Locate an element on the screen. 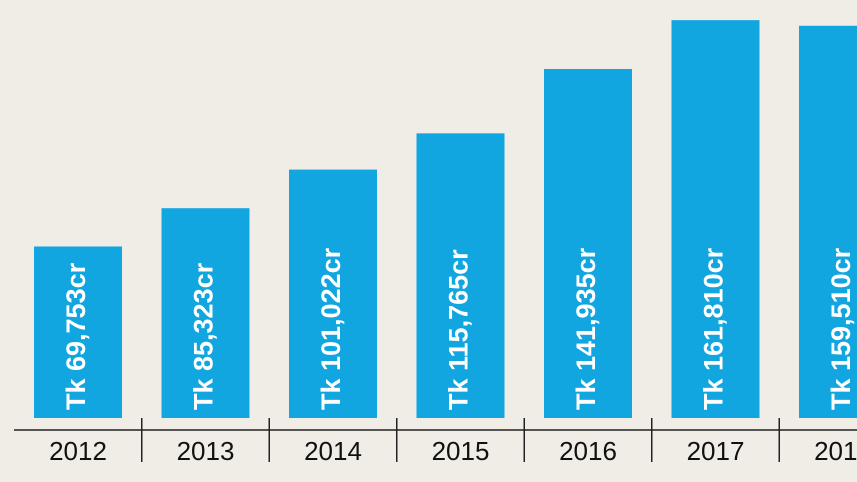 The width and height of the screenshot is (857, 482). value-label: Tk 161,810cr is located at coordinates (714, 328).